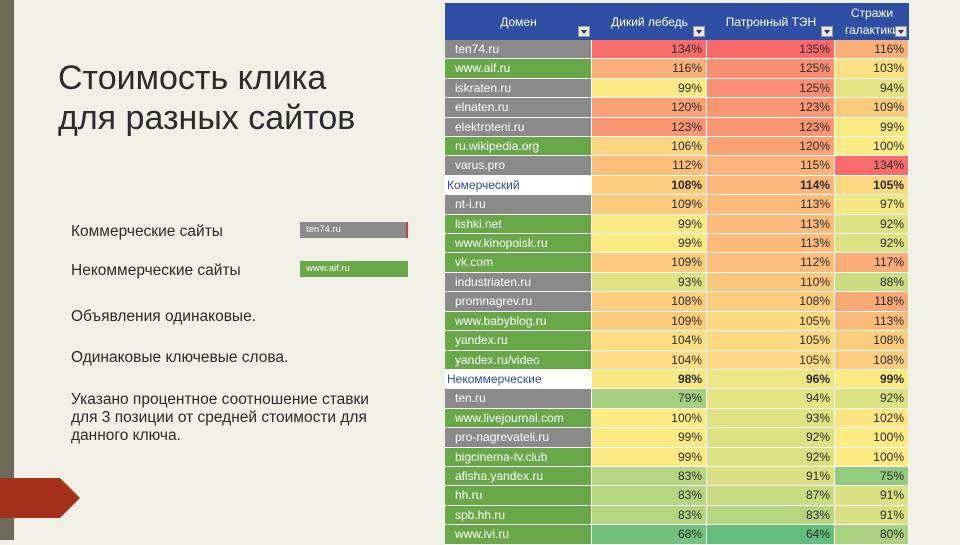  I want to click on table-row: www.aif.ru 116% 125% 103%, so click(677, 69).